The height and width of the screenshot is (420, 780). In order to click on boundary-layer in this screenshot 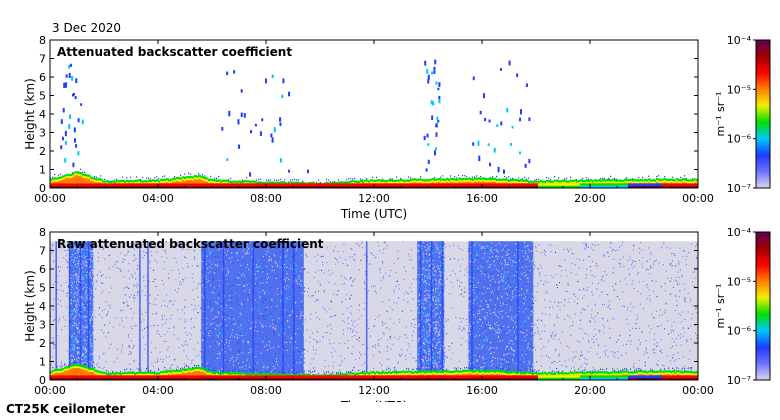, I will do `click(374, 178)`.